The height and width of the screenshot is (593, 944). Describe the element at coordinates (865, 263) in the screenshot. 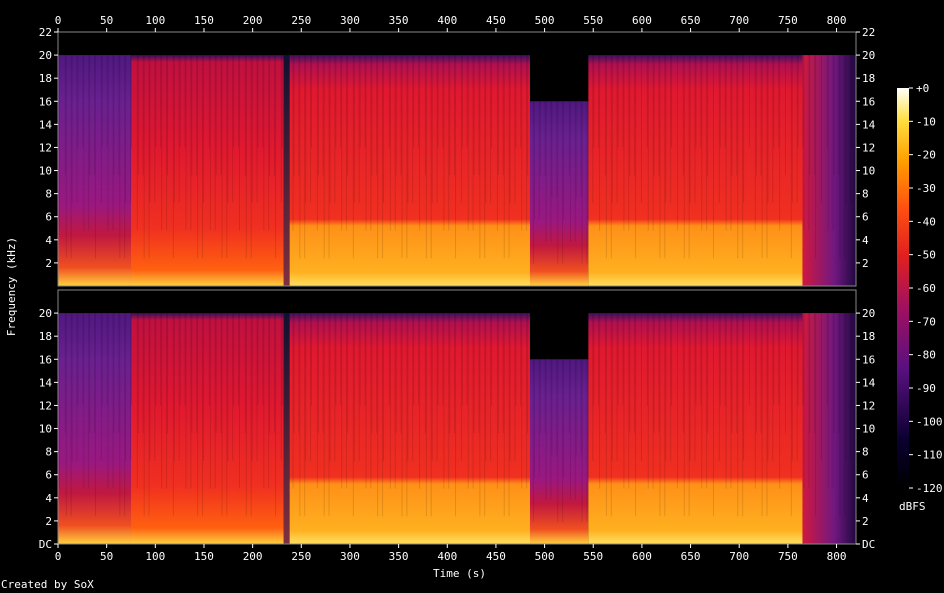

I see `y-tick-label-right: 2` at that location.